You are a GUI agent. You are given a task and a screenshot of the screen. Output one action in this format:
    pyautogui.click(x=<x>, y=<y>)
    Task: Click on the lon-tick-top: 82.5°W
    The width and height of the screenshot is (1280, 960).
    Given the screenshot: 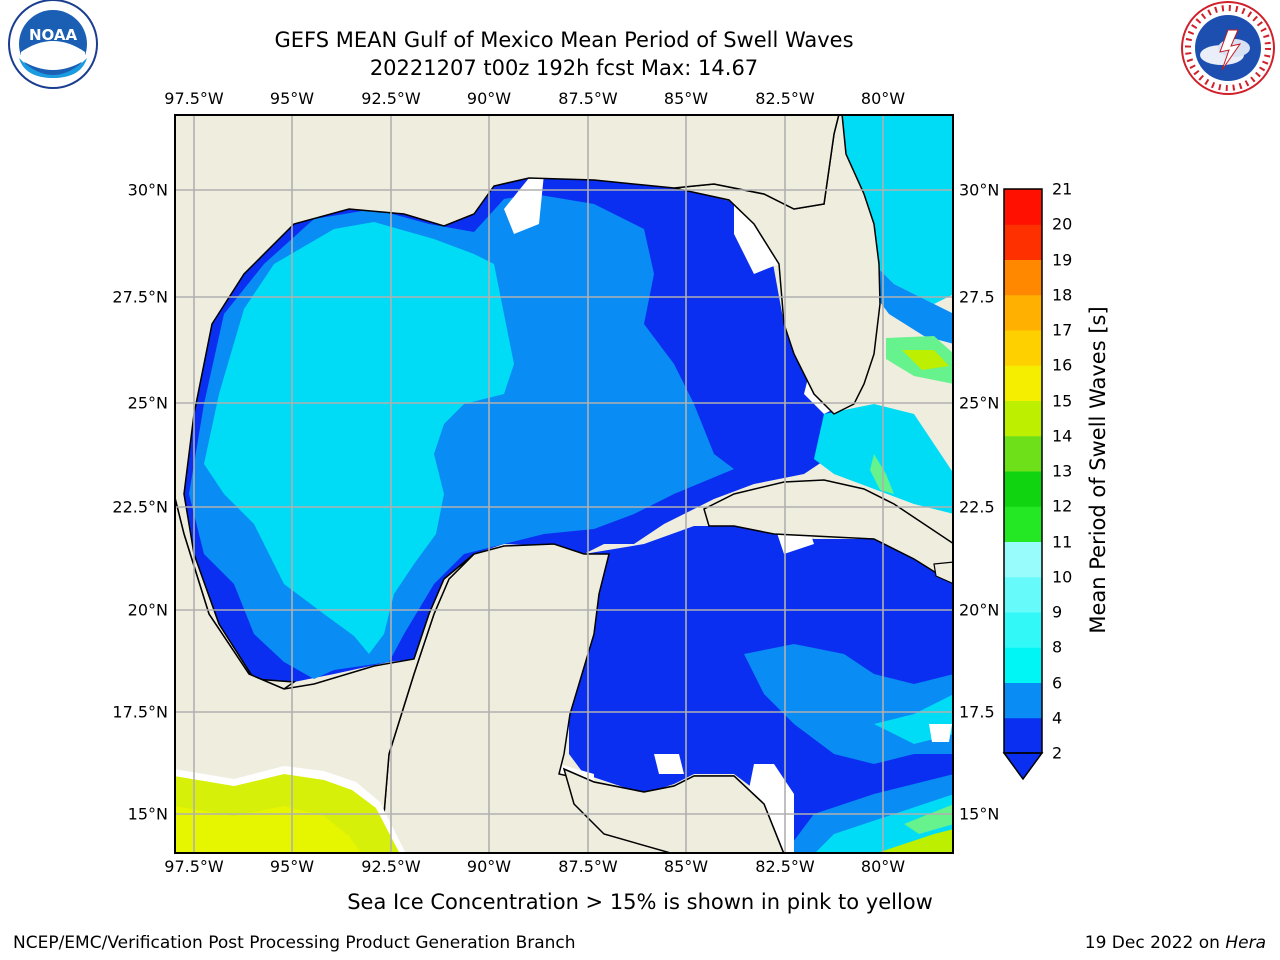 What is the action you would take?
    pyautogui.click(x=785, y=98)
    